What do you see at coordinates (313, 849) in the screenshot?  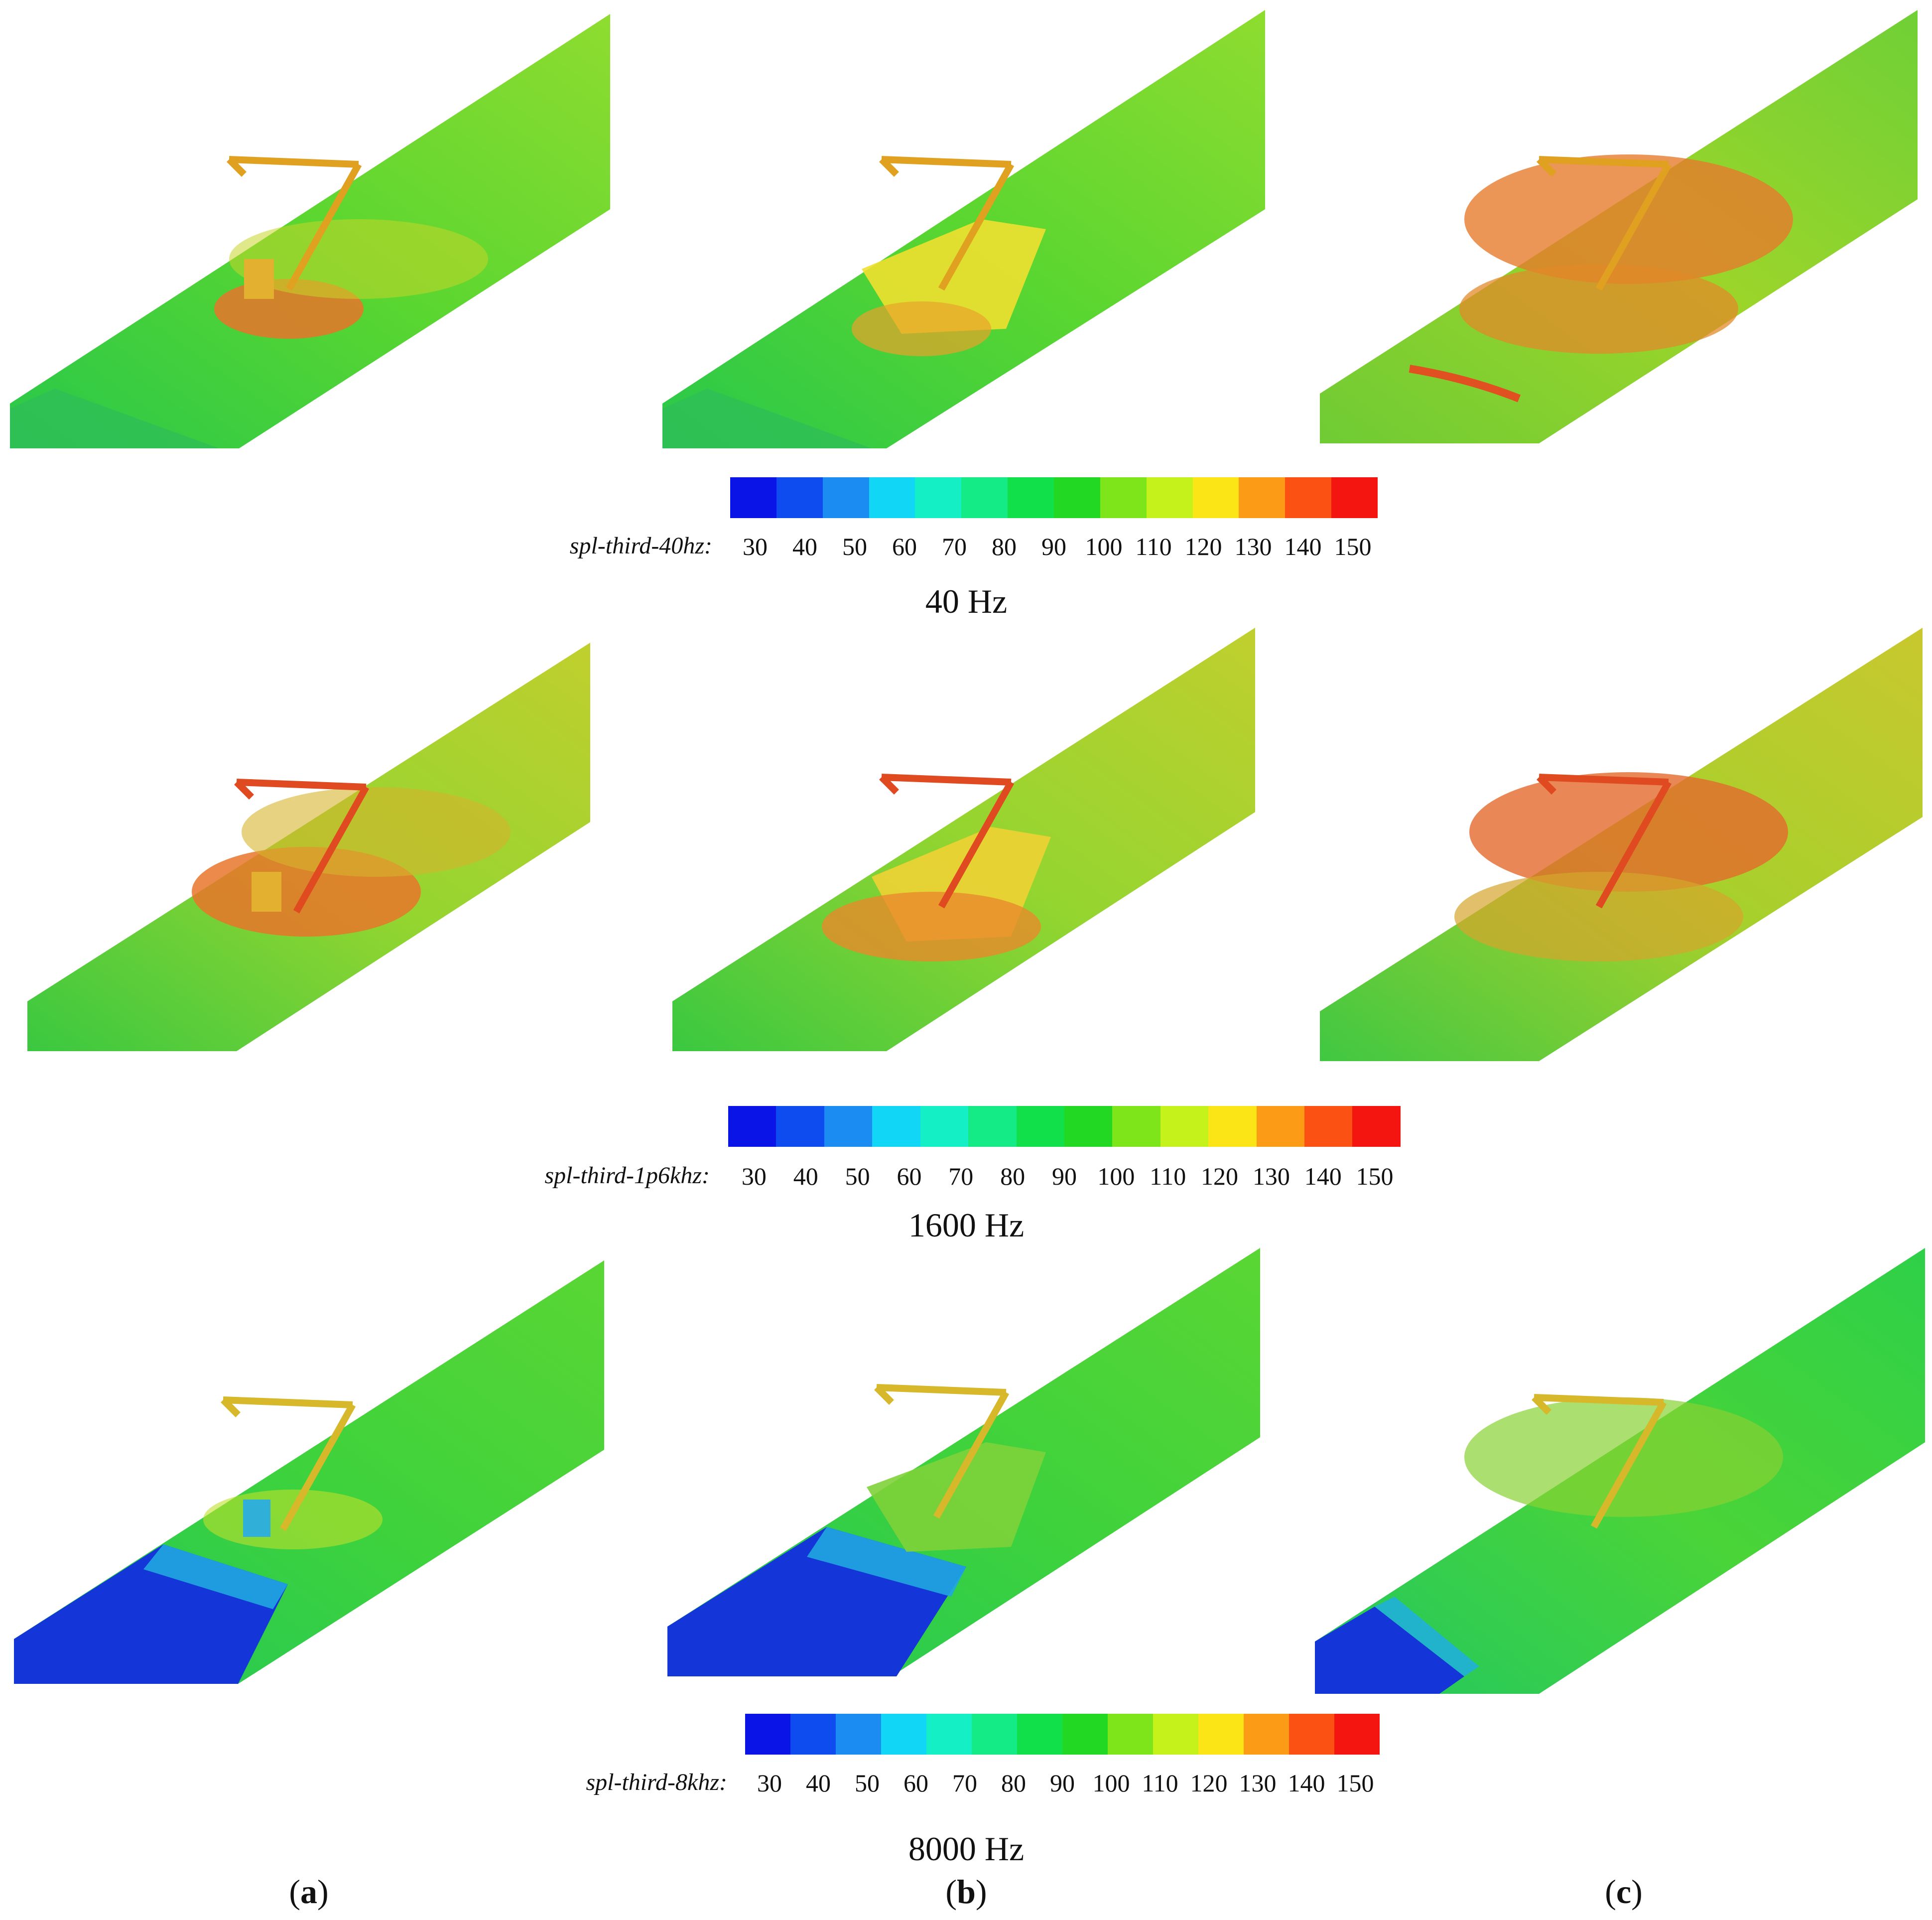 I see `panel-1600hz-a` at bounding box center [313, 849].